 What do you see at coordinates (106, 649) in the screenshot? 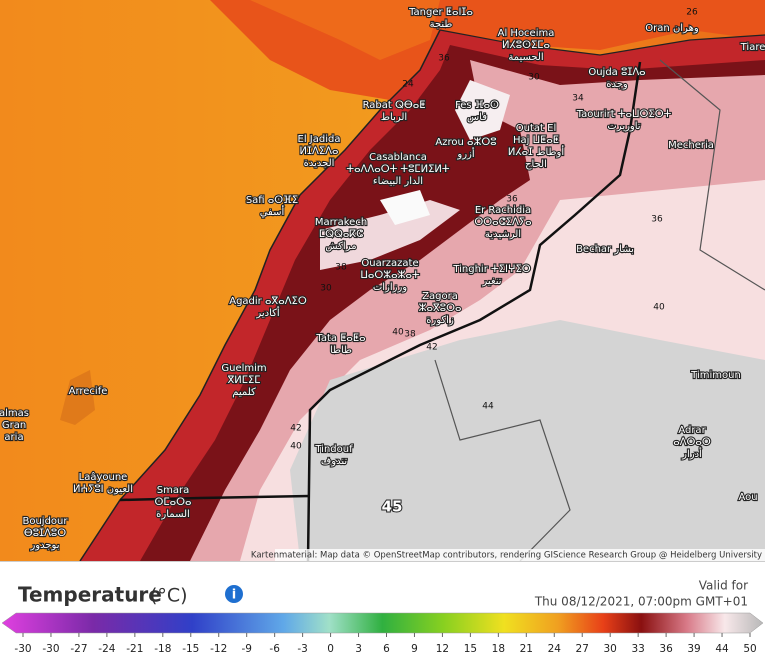
I see `colorbar-tick-label: -24` at bounding box center [106, 649].